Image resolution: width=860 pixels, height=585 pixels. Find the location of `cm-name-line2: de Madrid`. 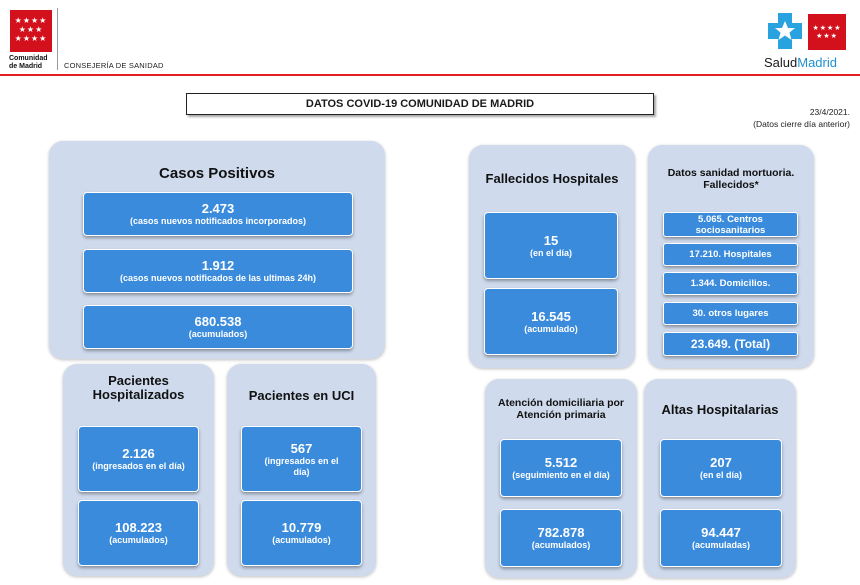

cm-name-line2: de Madrid is located at coordinates (26, 66).